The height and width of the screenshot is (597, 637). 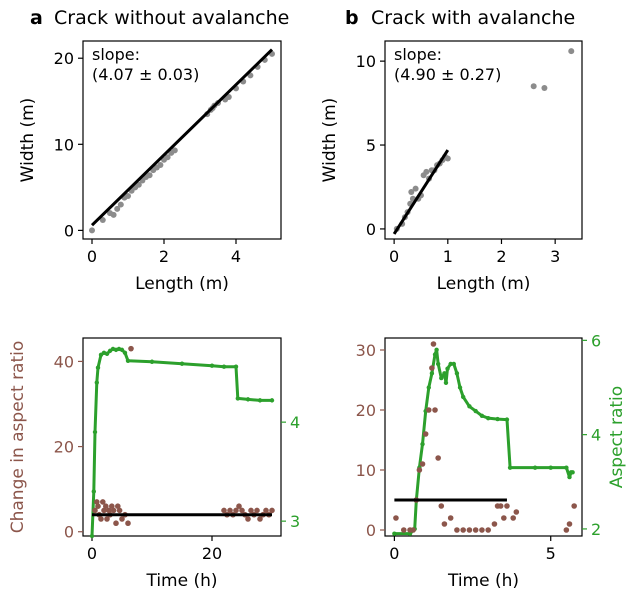 What do you see at coordinates (181, 581) in the screenshot?
I see `x-axis-label: Time (h)` at bounding box center [181, 581].